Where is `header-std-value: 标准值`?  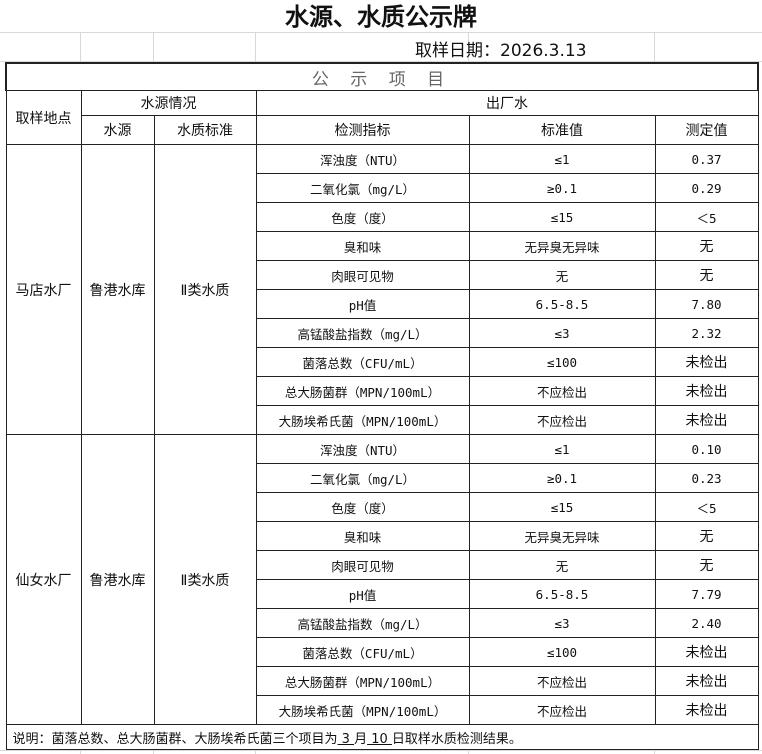 header-std-value: 标准值 is located at coordinates (562, 130).